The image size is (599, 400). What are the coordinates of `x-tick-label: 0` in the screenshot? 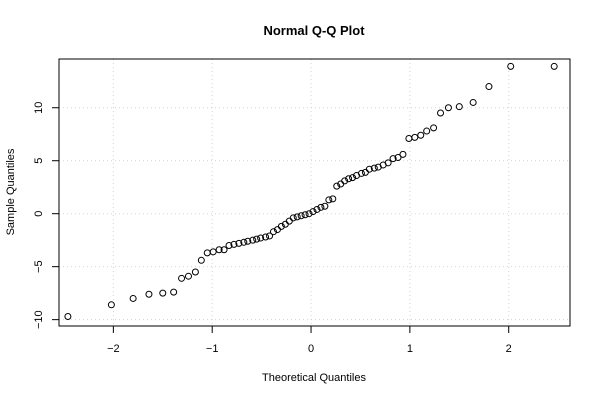 It's located at (311, 349).